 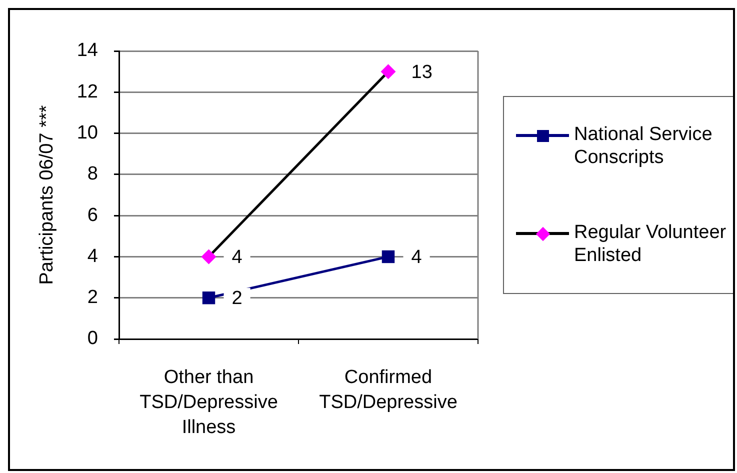 I want to click on data-label: 2, so click(x=237, y=299).